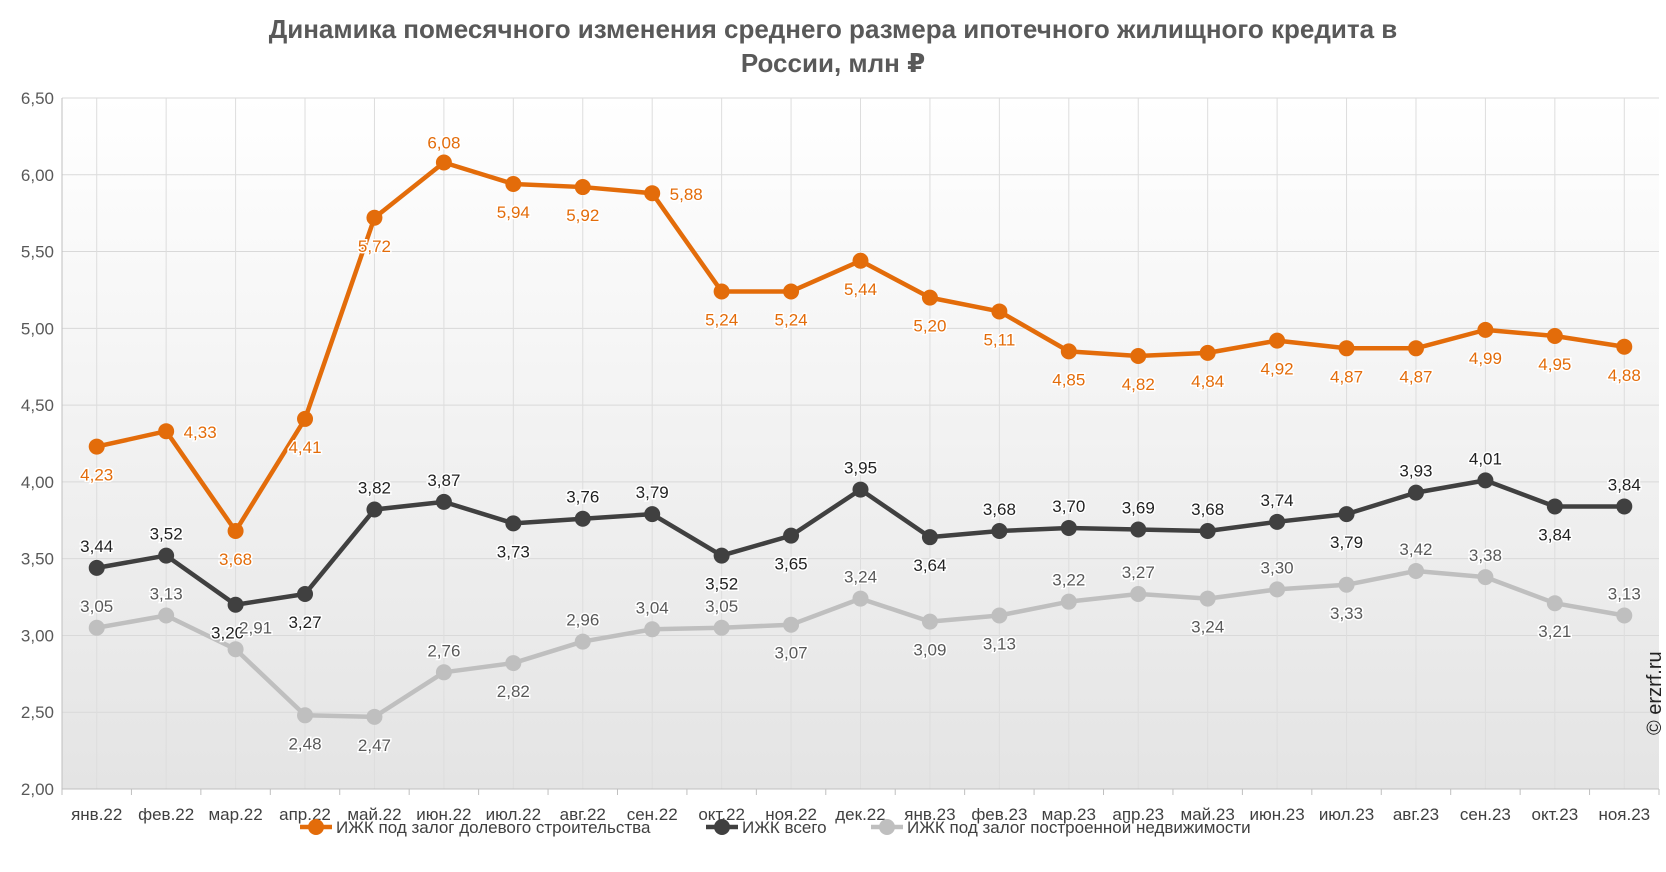  Describe the element at coordinates (860, 542) in the screenshot. I see `series-group` at that location.